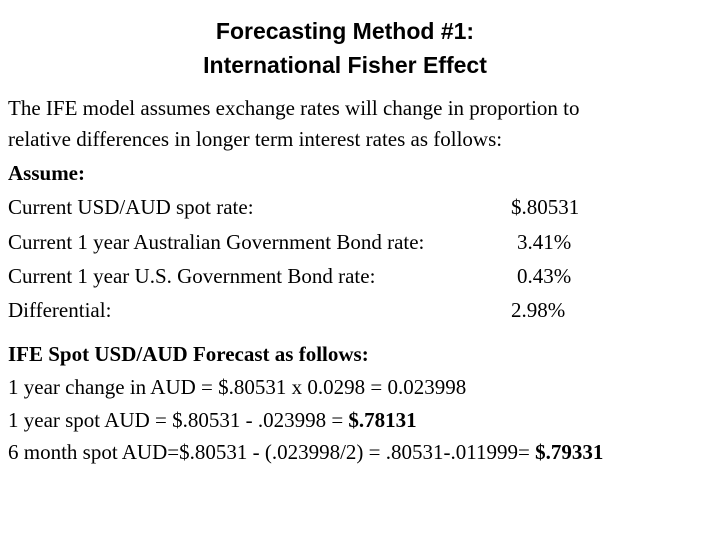 The image size is (720, 540). Describe the element at coordinates (345, 65) in the screenshot. I see `slide-title-line2: International Fisher Effect` at that location.